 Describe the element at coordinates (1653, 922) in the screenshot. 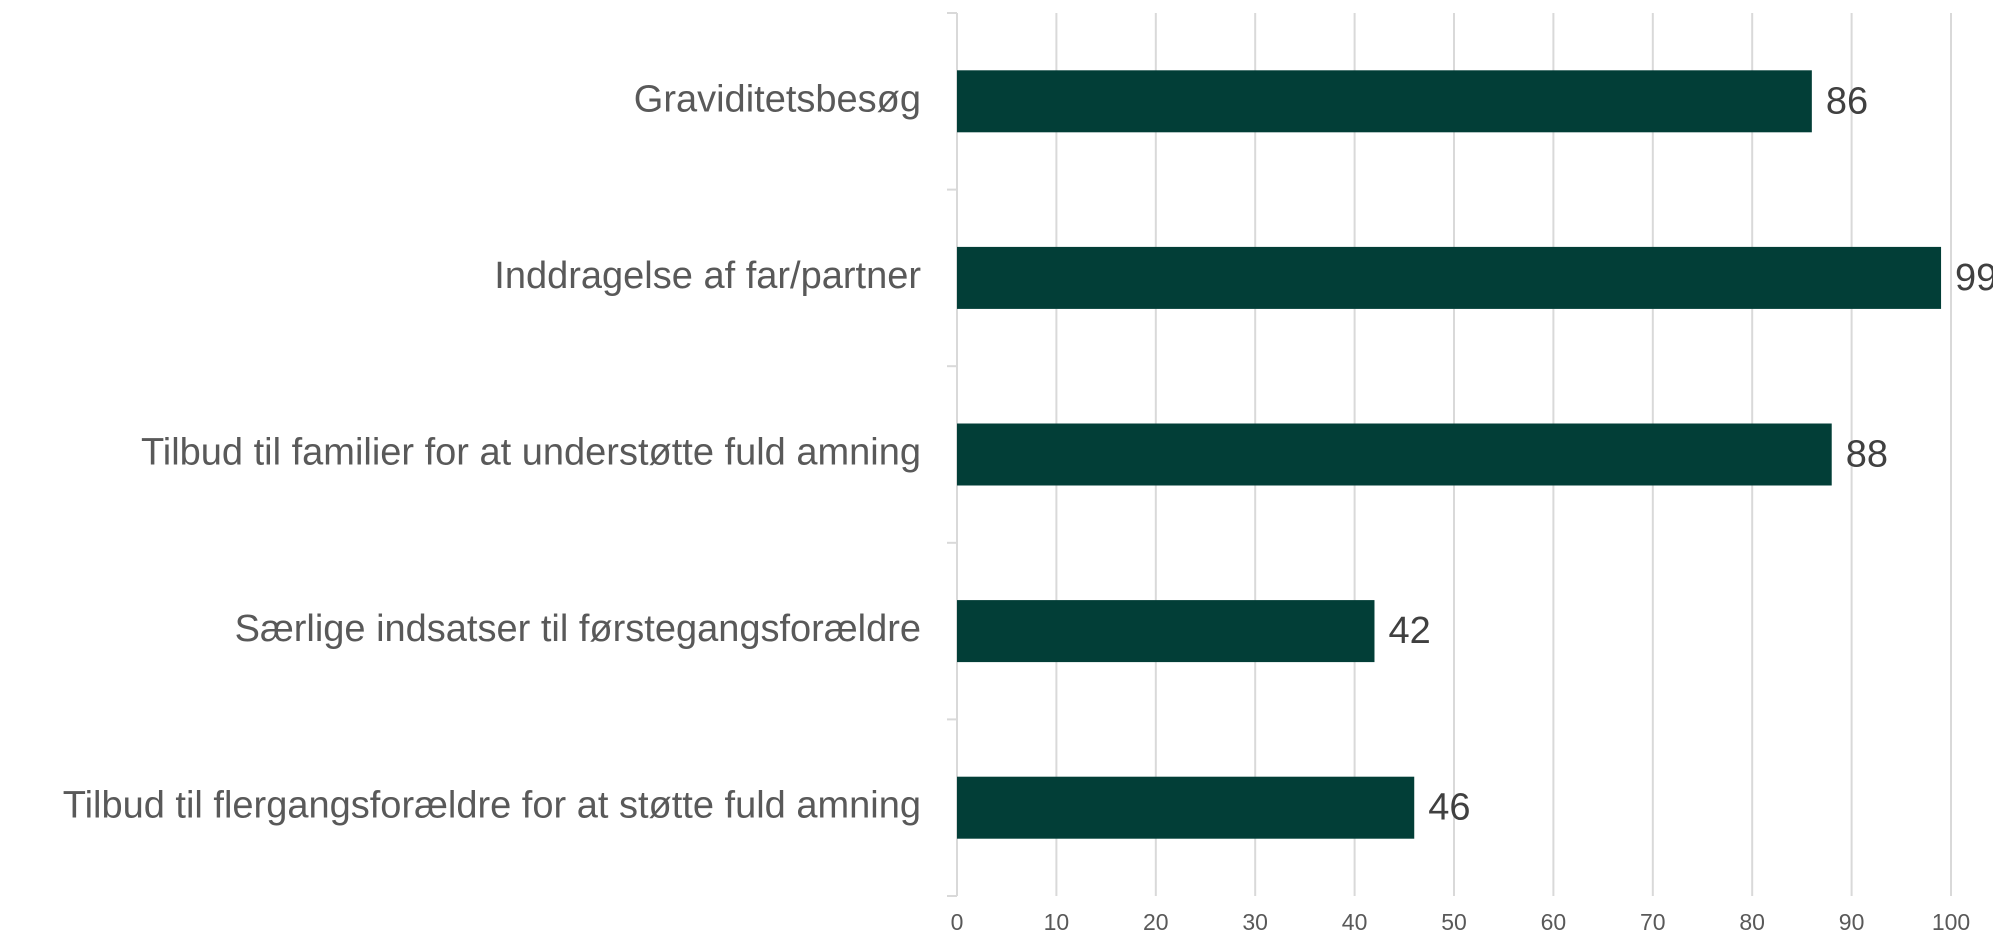

I see `x-tick-label: 70` at that location.